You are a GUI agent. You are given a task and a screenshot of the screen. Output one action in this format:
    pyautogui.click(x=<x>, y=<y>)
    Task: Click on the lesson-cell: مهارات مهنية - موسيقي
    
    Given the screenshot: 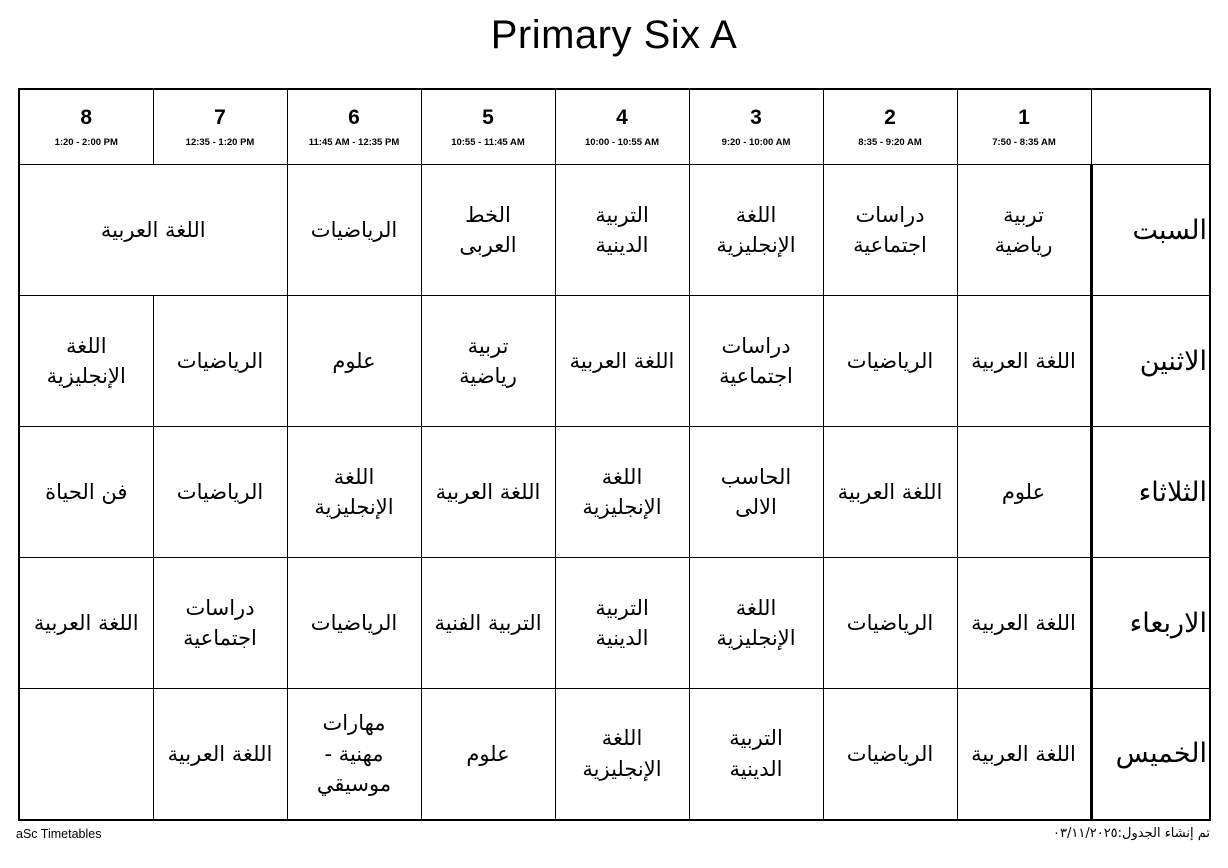 What is the action you would take?
    pyautogui.click(x=354, y=754)
    